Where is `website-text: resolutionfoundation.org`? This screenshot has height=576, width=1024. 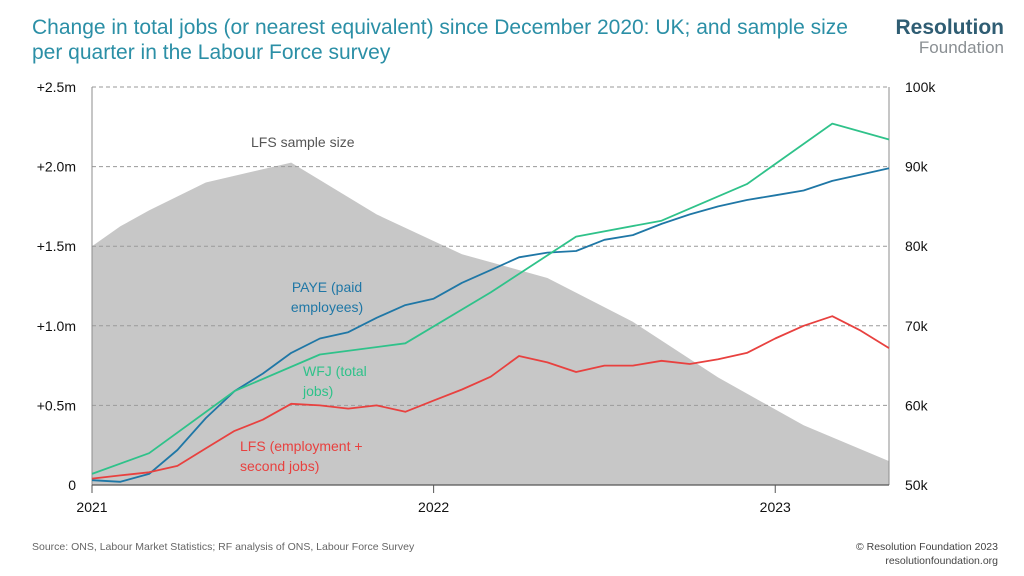
website-text: resolutionfoundation.org is located at coordinates (941, 561).